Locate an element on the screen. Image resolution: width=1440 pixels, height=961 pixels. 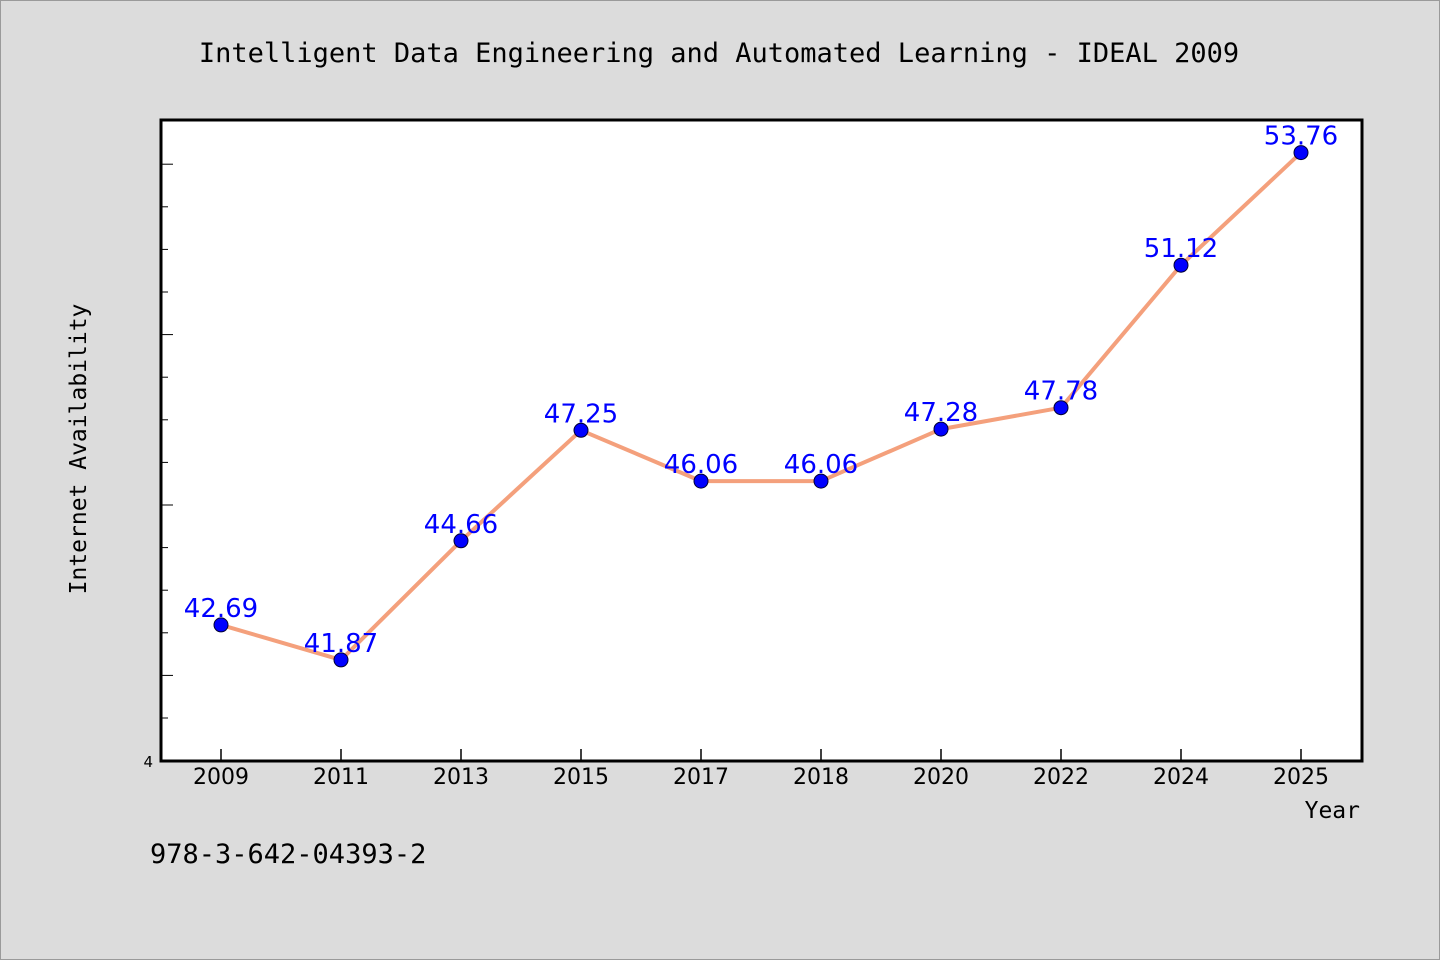
x-axis-title: Year is located at coordinates (1332, 811).